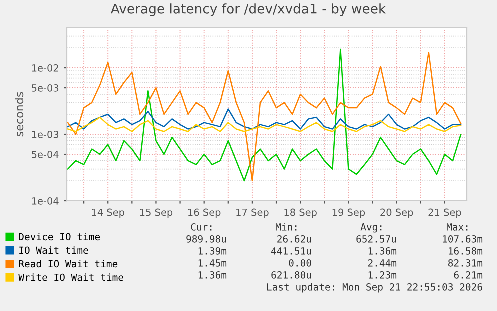 The width and height of the screenshot is (497, 311). Describe the element at coordinates (212, 251) in the screenshot. I see `text: 1.39m` at that location.